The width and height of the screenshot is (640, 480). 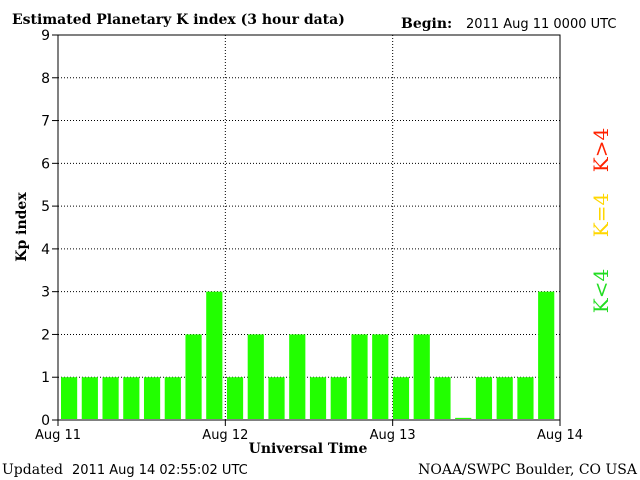 I want to click on y-tick-label: 9, so click(x=45, y=36).